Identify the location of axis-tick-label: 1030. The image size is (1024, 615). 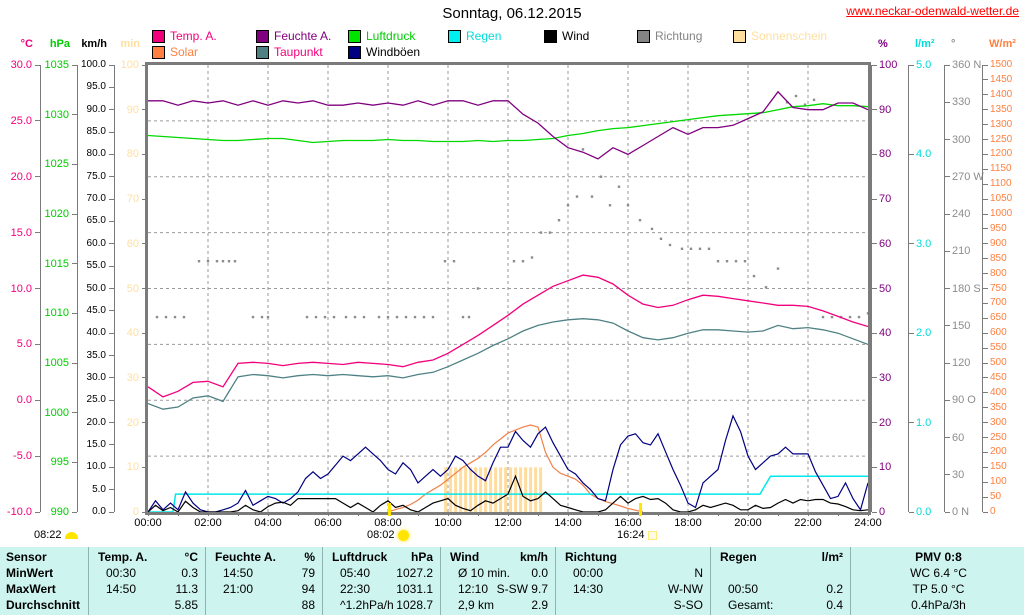
(56, 114).